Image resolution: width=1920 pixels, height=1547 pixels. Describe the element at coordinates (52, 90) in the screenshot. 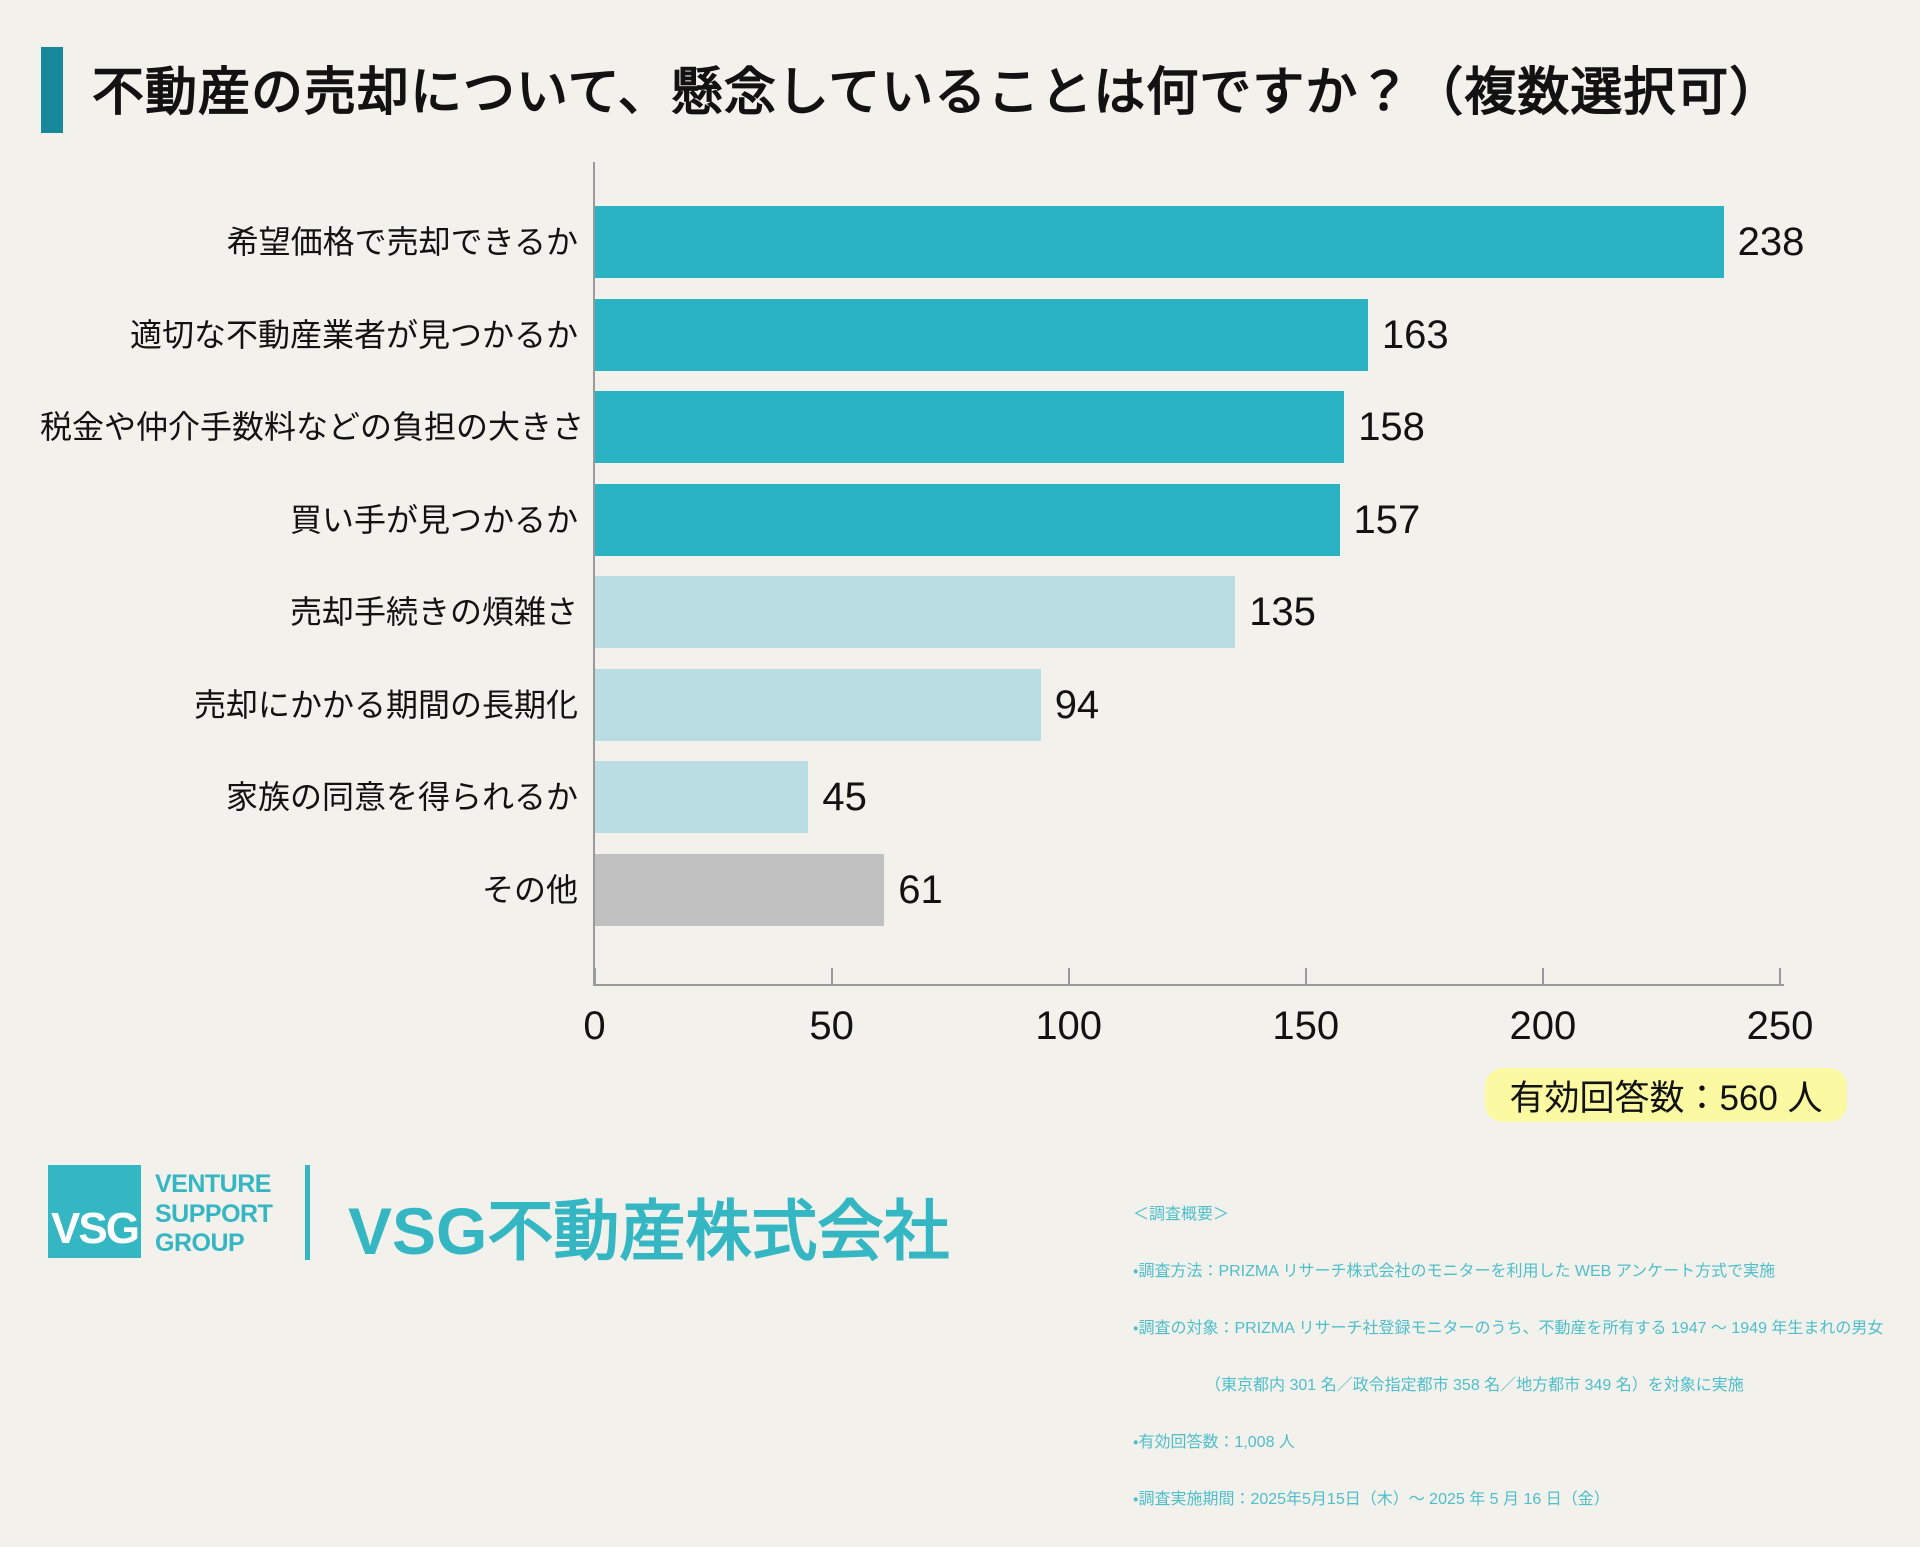

I see `title-accent-bar` at that location.